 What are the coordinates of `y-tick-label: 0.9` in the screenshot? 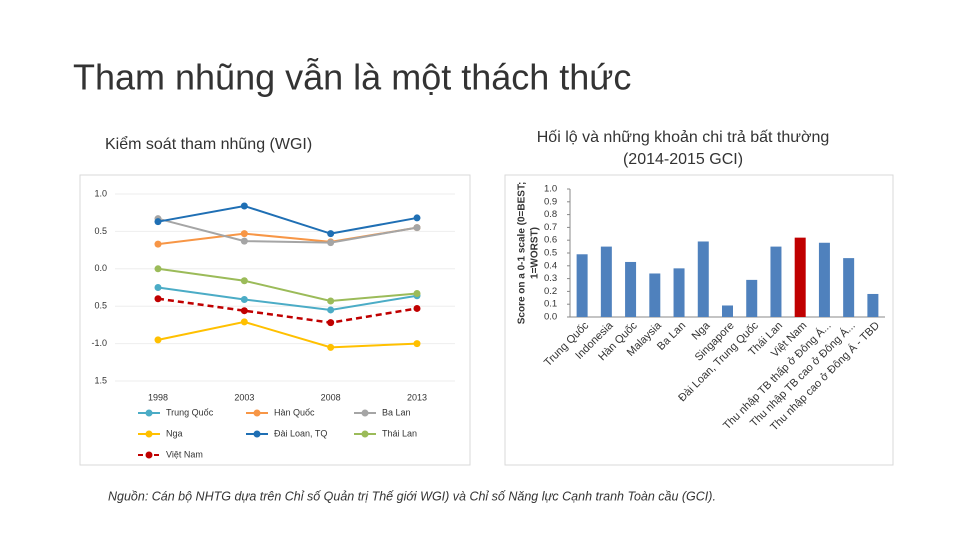 It's located at (550, 201).